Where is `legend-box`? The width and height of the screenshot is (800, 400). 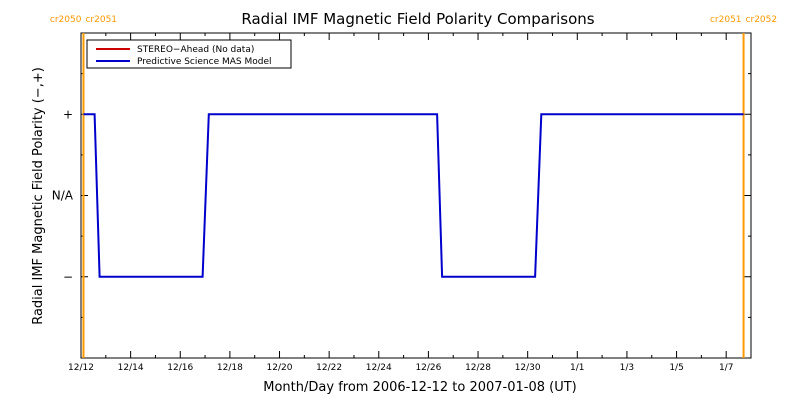 legend-box is located at coordinates (189, 54).